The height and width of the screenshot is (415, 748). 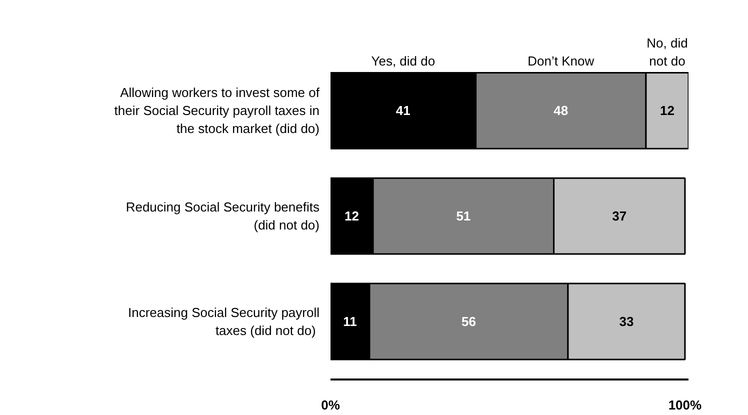 I want to click on x-tick-label: 100%, so click(x=685, y=405).